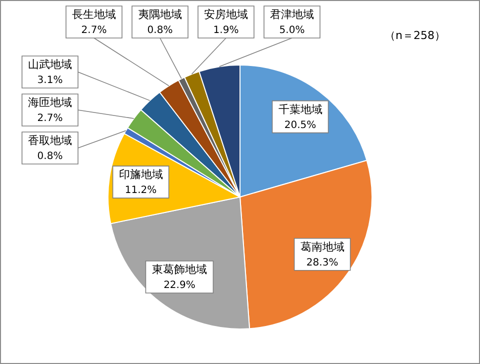 This screenshot has height=364, width=480. Describe the element at coordinates (300, 125) in the screenshot. I see `data-label: 20.5%` at that location.